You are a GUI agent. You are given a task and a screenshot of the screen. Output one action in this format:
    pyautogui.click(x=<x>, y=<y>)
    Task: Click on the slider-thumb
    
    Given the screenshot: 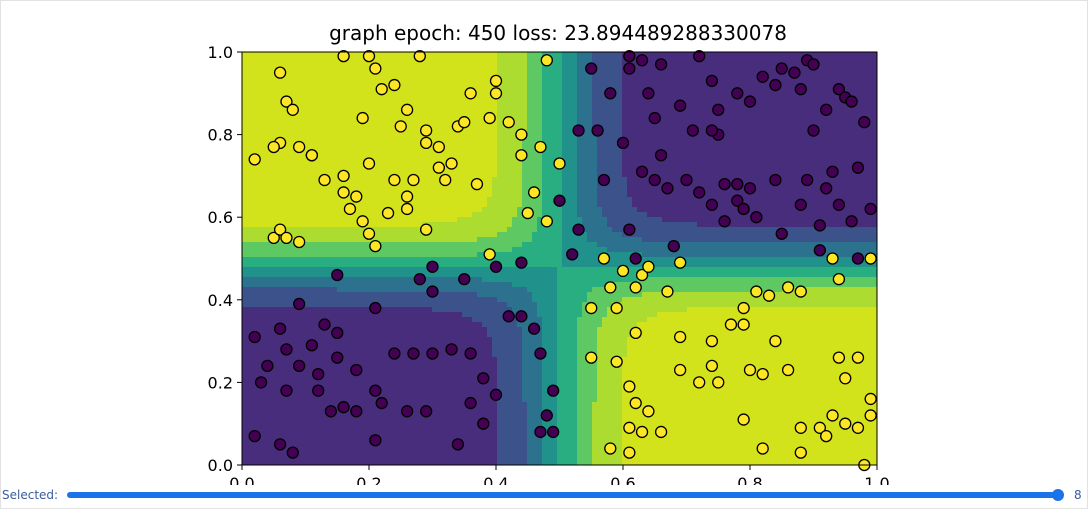 What is the action you would take?
    pyautogui.click(x=1058, y=495)
    